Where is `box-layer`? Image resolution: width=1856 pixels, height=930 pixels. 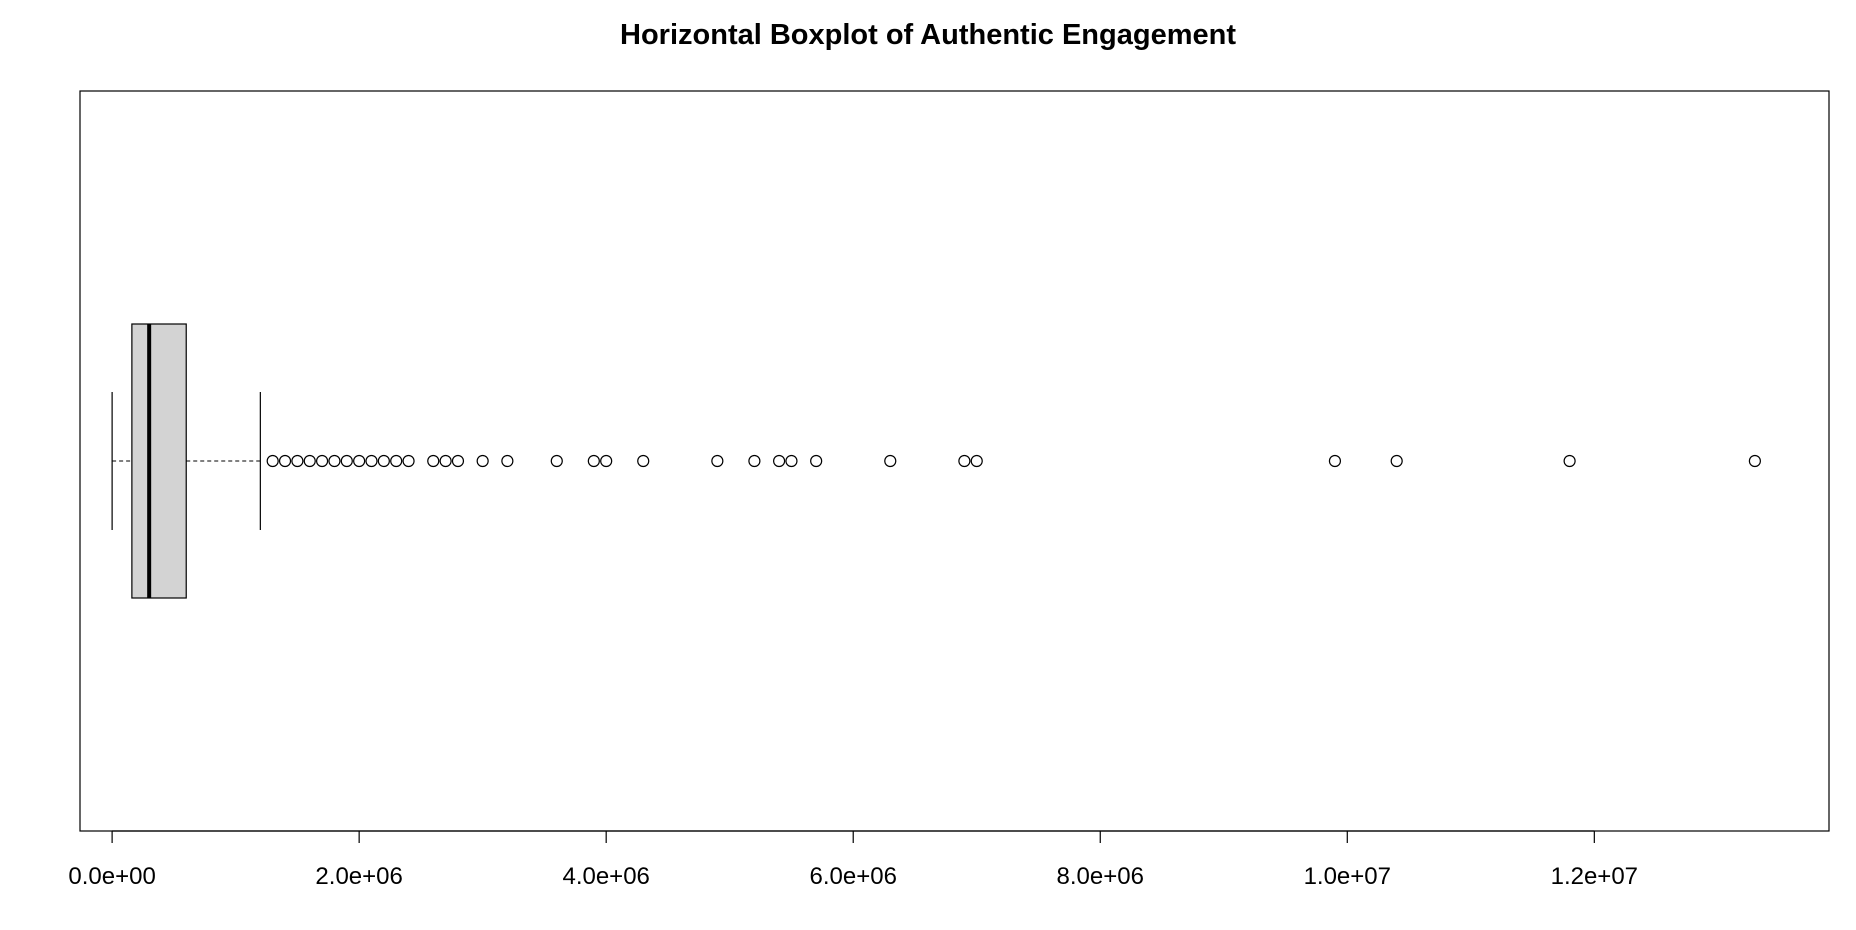 box-layer is located at coordinates (186, 461).